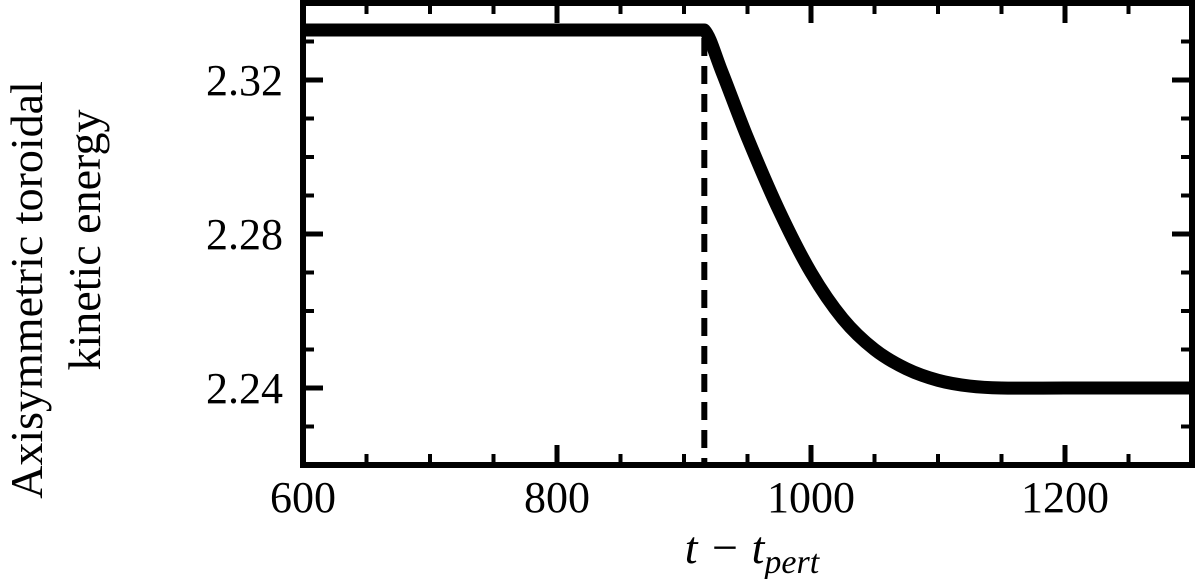  What do you see at coordinates (244, 80) in the screenshot?
I see `y-tick-label: 2.32` at bounding box center [244, 80].